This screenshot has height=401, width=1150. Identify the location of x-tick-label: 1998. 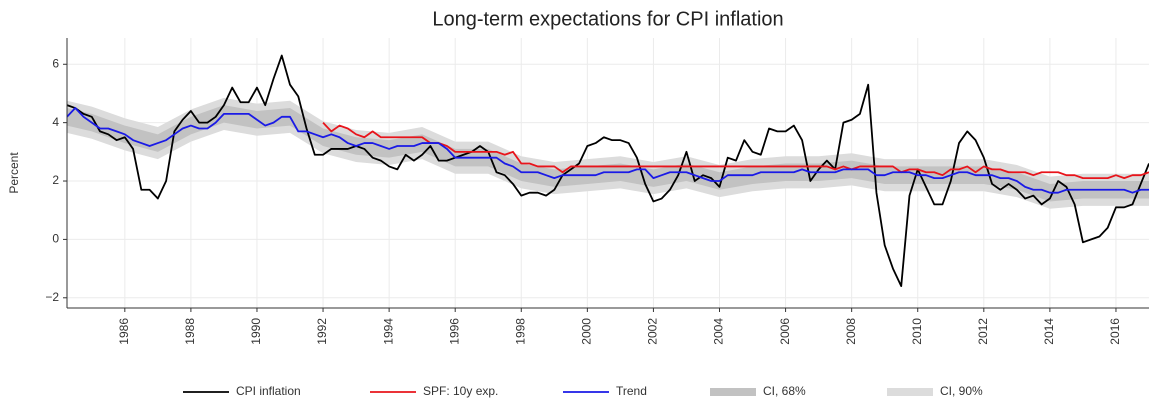
(520, 331).